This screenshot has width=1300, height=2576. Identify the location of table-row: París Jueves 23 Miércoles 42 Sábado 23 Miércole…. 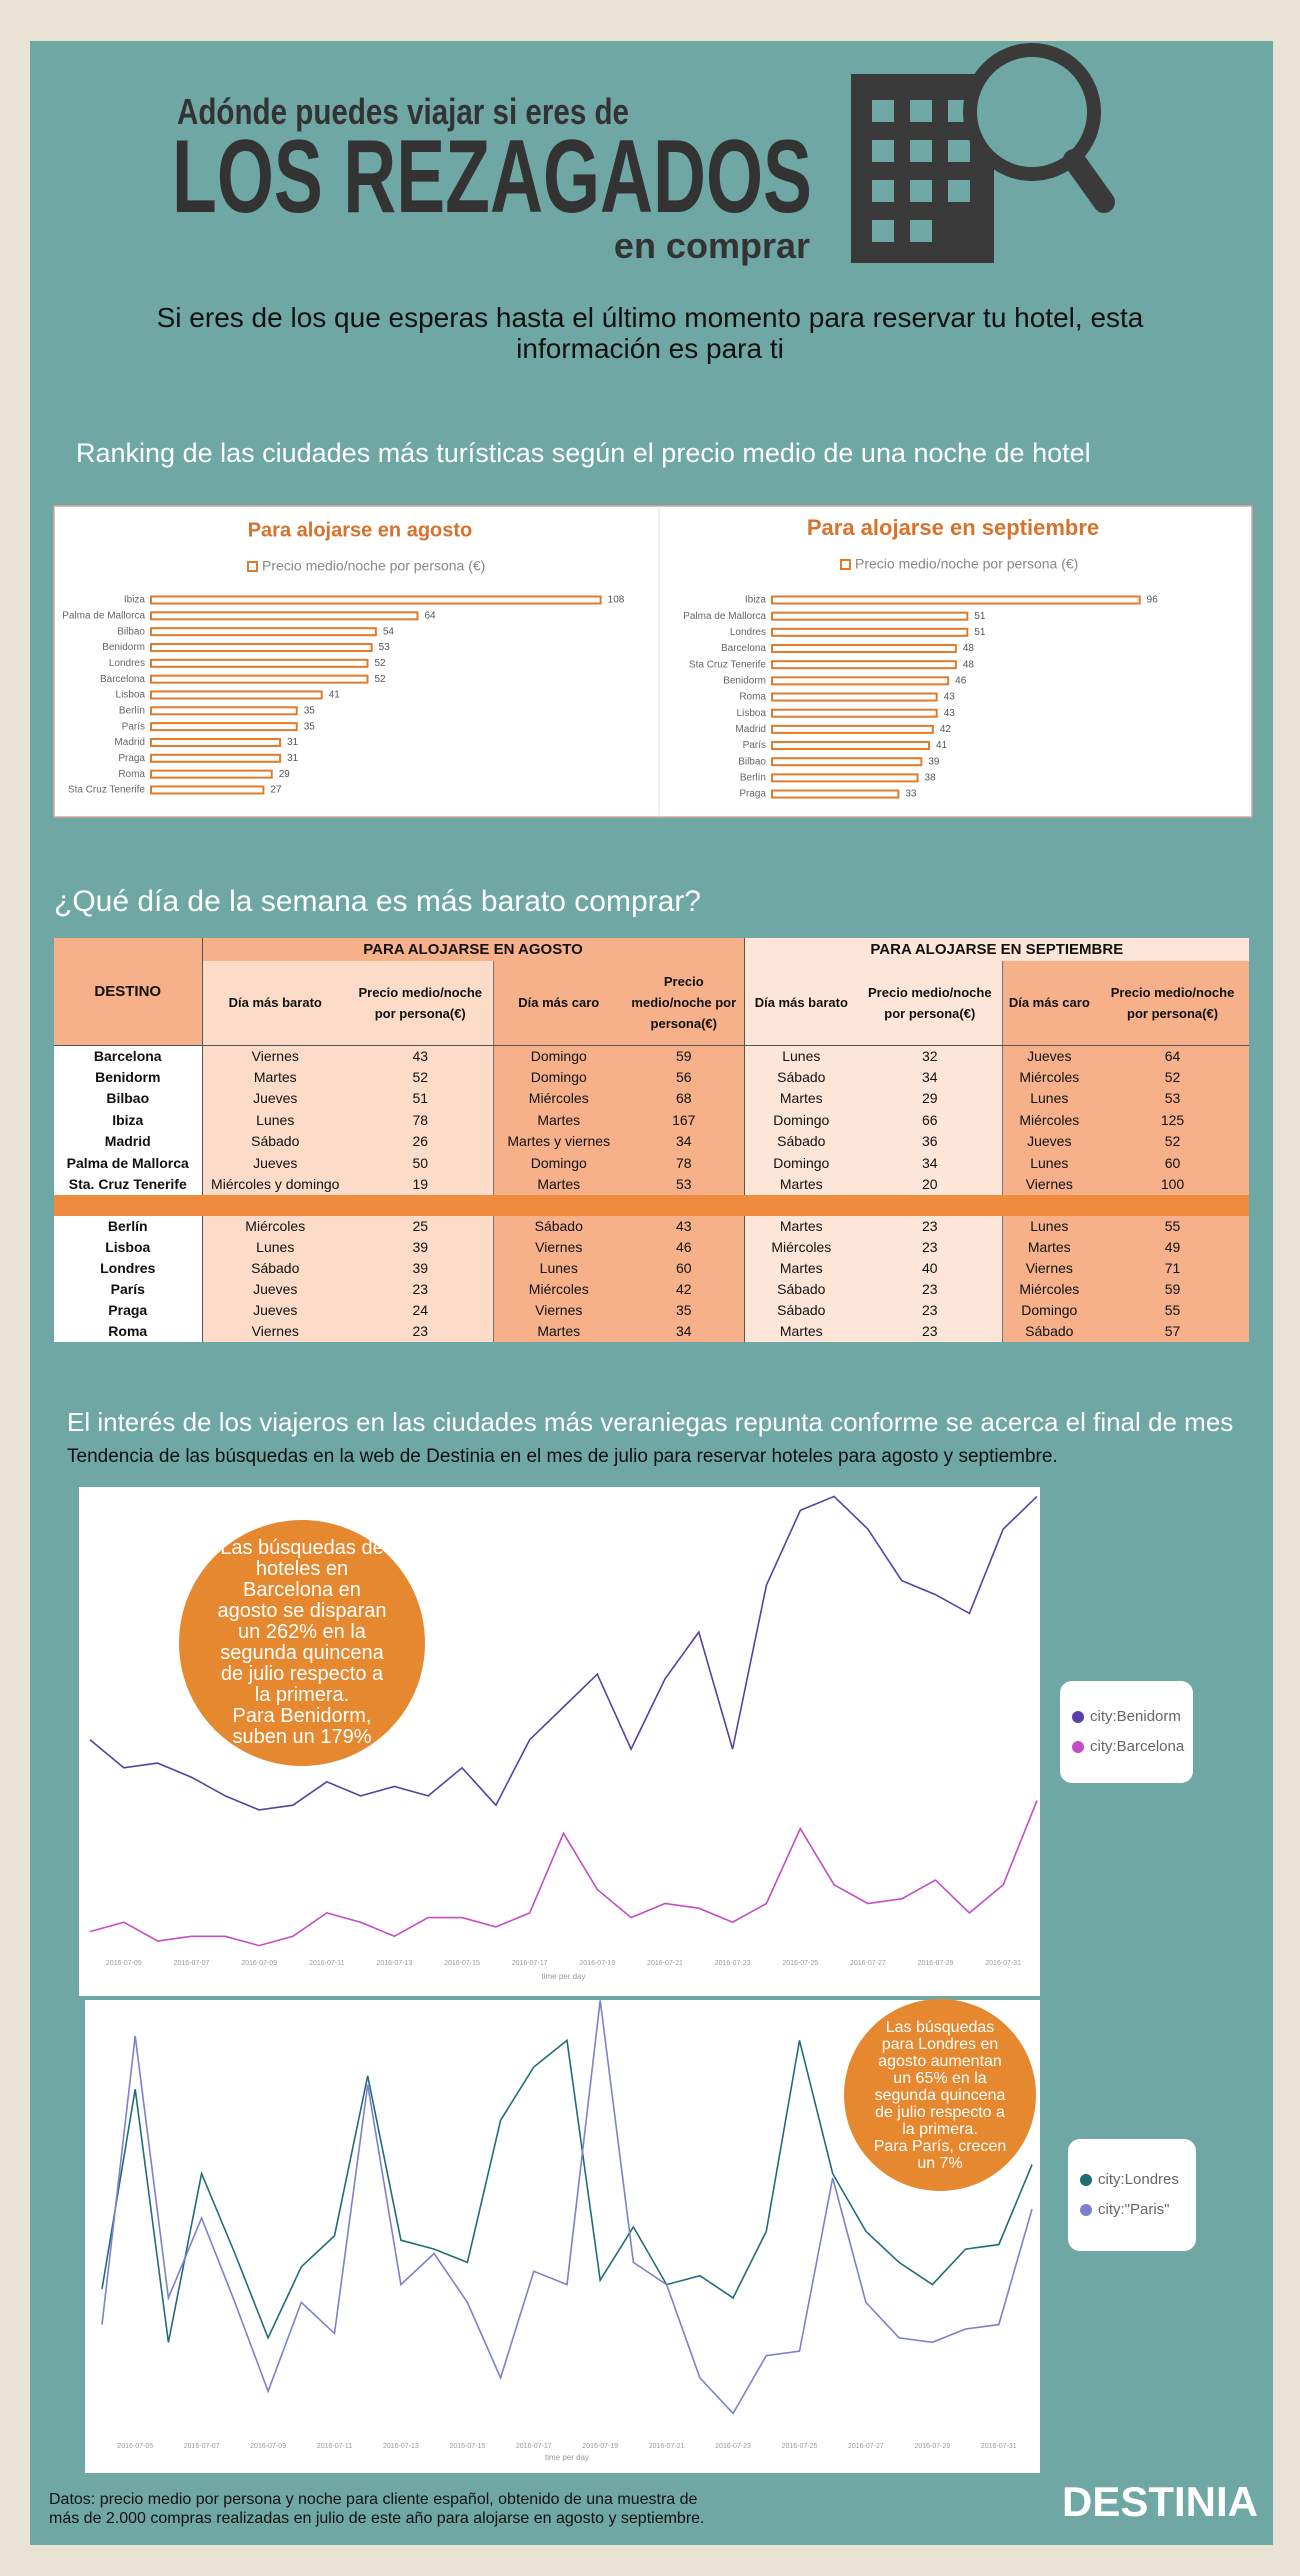
(652, 1289).